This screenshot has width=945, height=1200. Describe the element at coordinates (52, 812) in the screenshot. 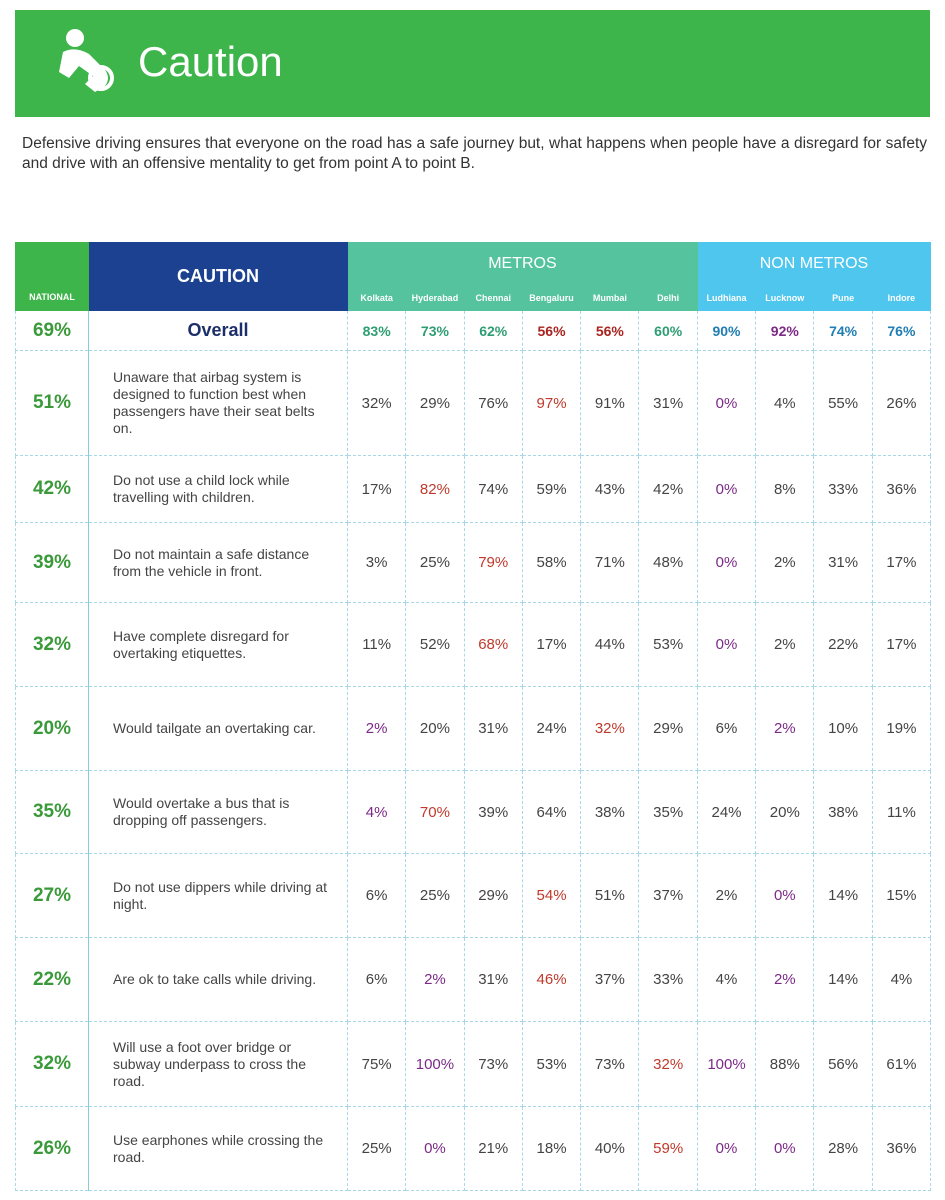

I see `national-value: 35%` at that location.